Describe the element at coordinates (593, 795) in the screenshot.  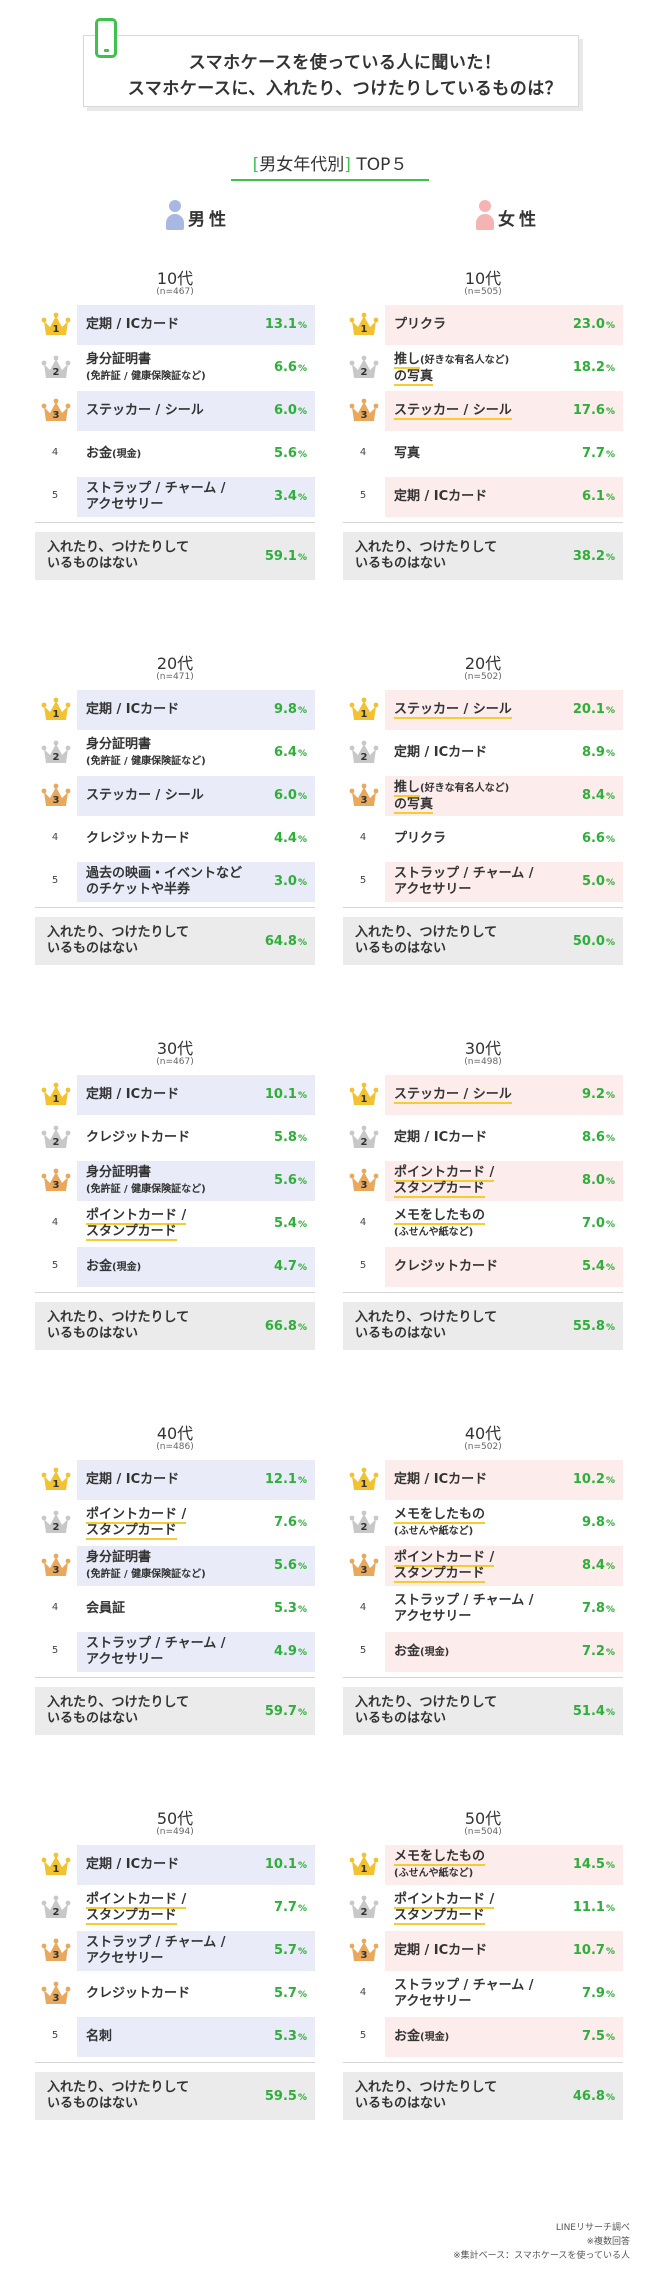
I see `percent-number: 8.4` at that location.